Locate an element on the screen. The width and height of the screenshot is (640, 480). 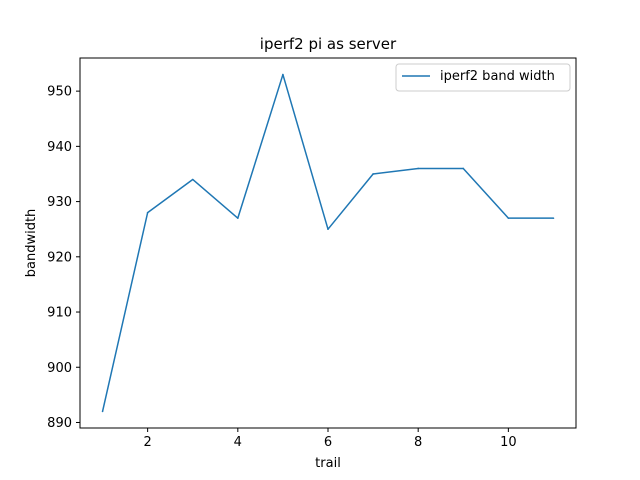
y-tick-label: 920 is located at coordinates (59, 257).